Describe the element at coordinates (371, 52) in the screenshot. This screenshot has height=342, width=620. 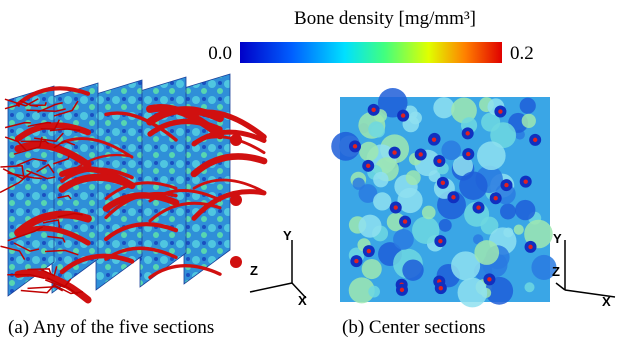
I see `colorbar` at that location.